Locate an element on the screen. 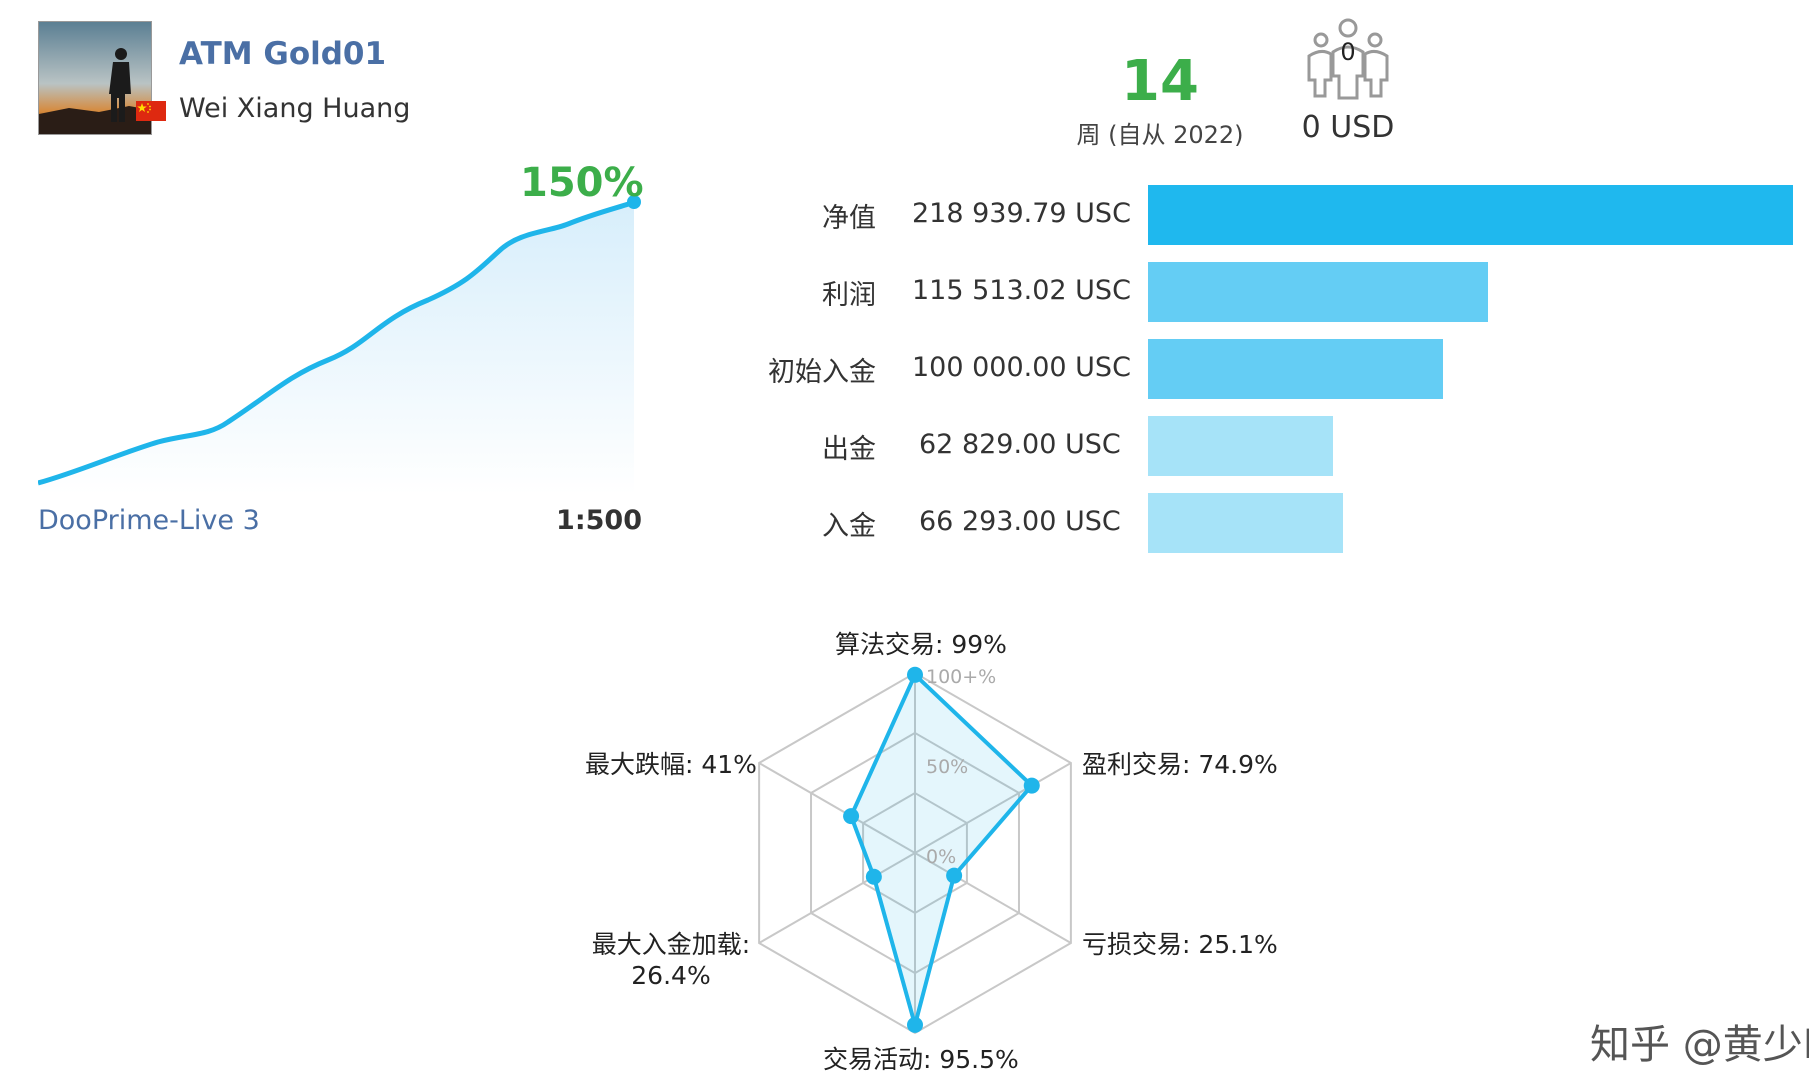  radar-label-loss-trades: 亏损交易: 25.1% is located at coordinates (1180, 944).